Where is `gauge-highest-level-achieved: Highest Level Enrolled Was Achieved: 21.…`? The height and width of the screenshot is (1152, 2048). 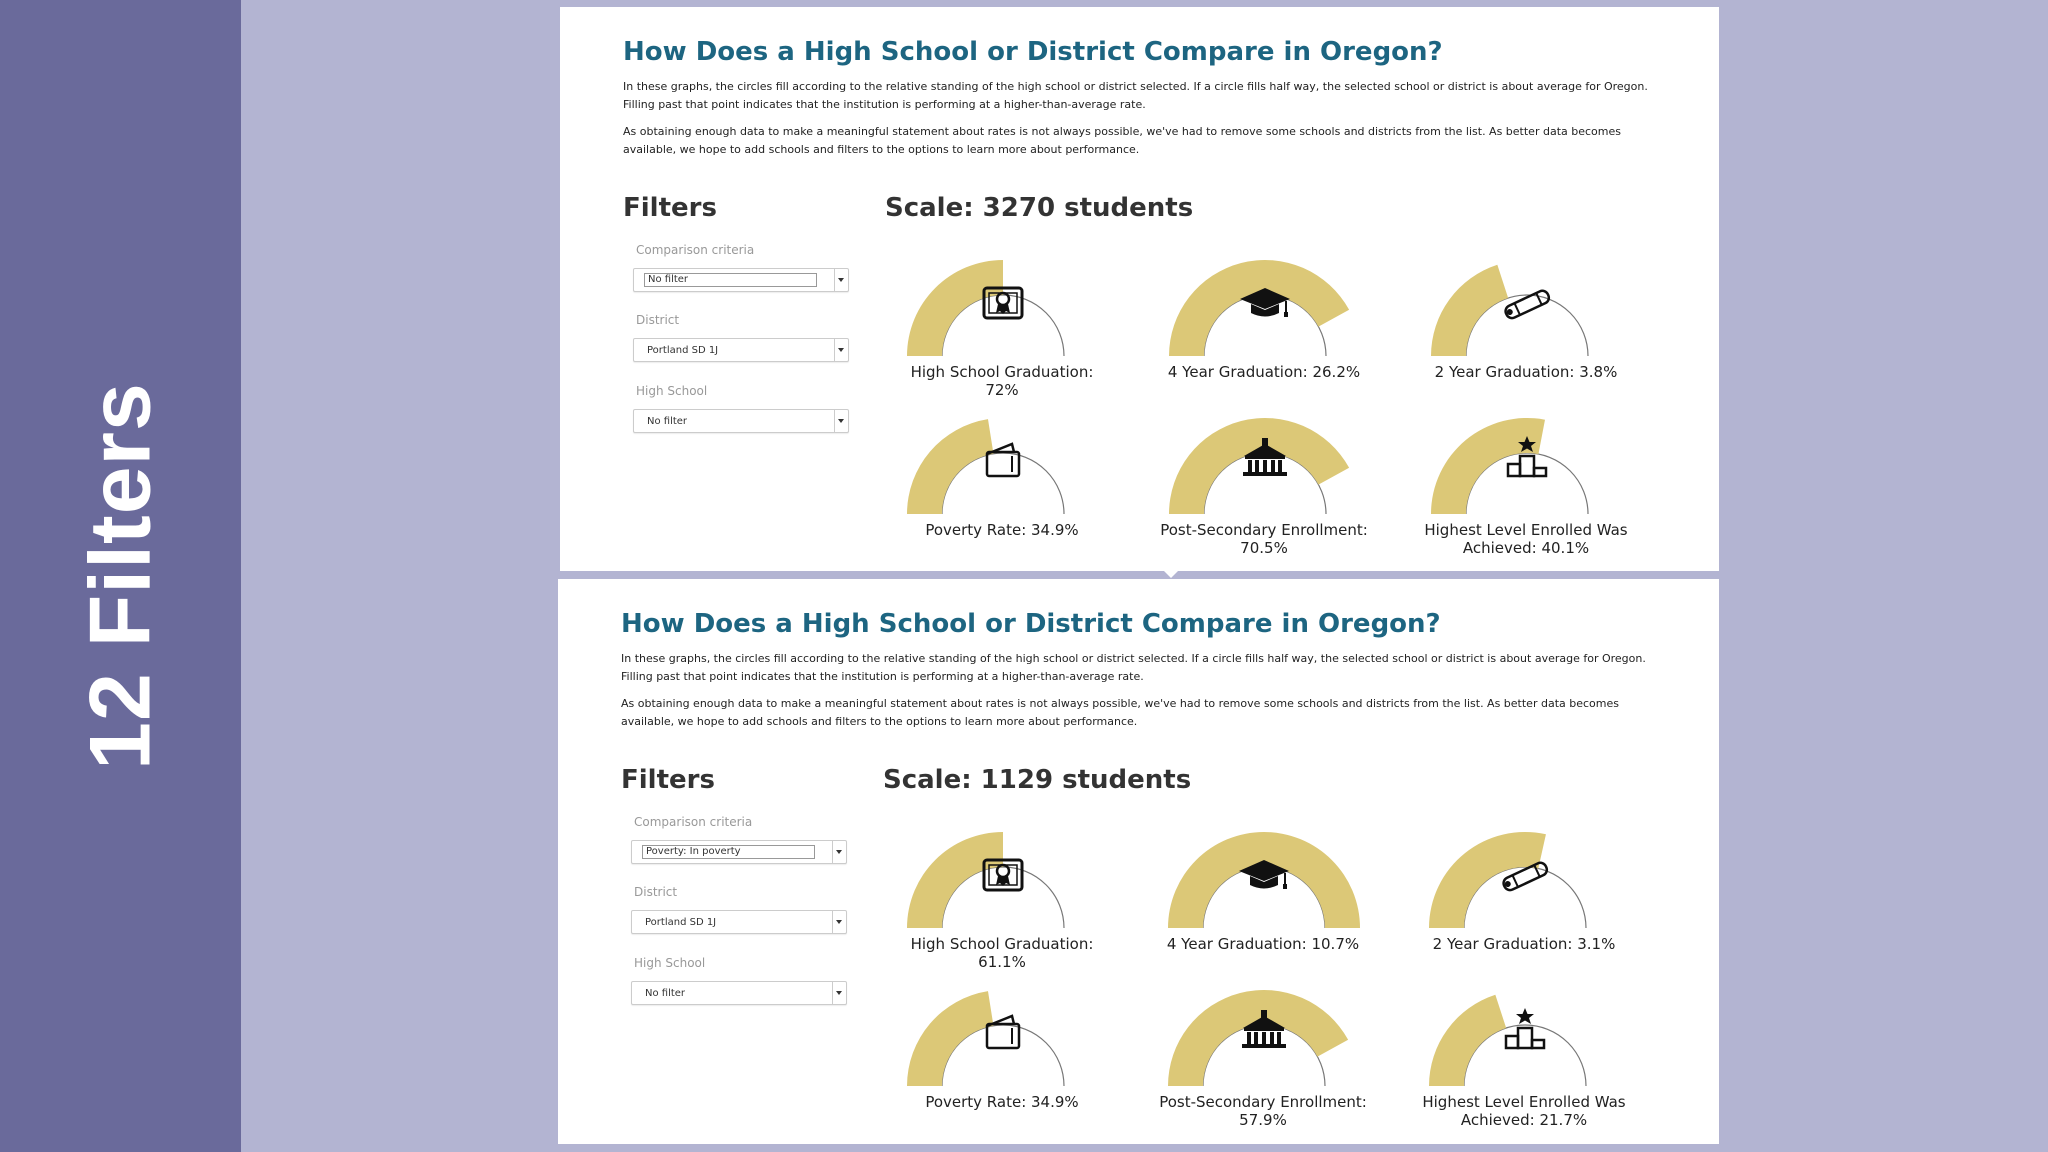
gauge-highest-level-achieved: Highest Level Enrolled Was Achieved: 21.… is located at coordinates (1524, 1051).